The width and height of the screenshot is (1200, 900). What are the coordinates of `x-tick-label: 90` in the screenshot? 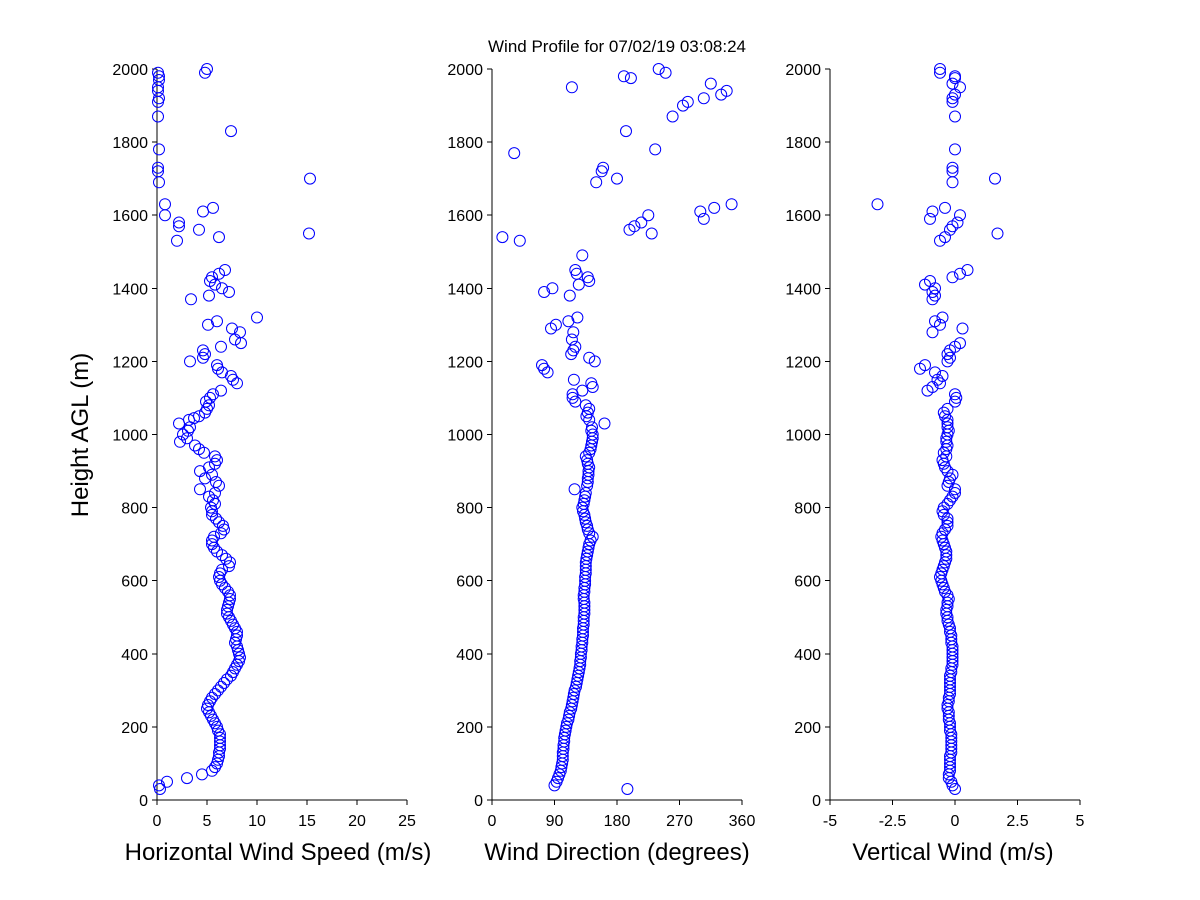 It's located at (555, 821).